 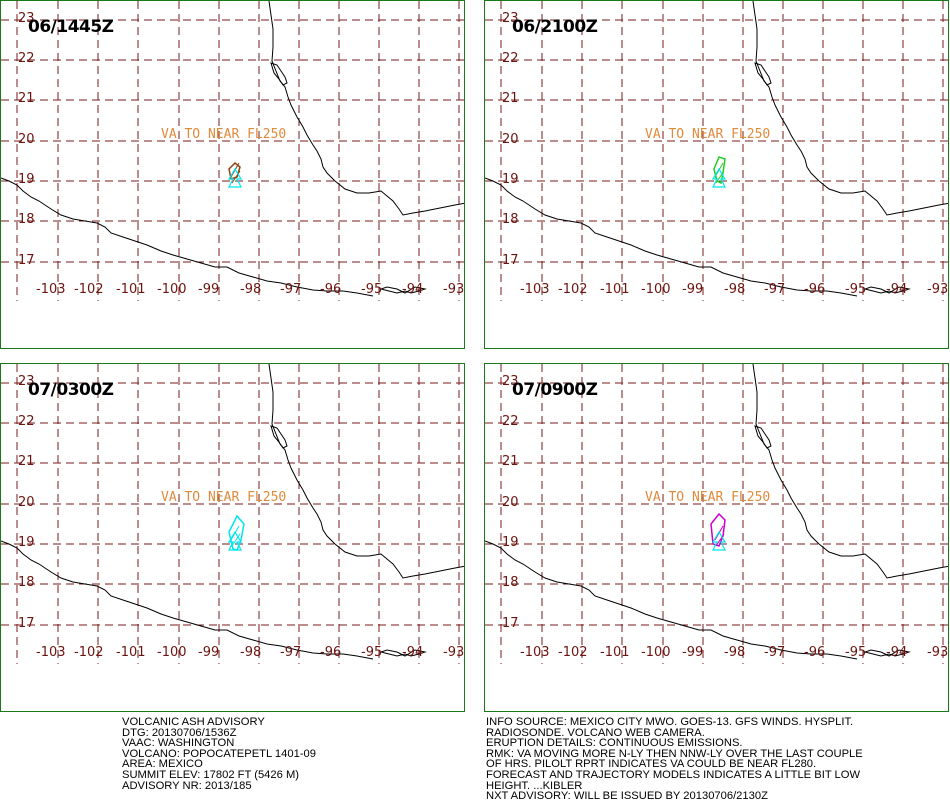 I want to click on advisory-remark-line: HEIGHT. ...KIBLER, so click(x=534, y=785).